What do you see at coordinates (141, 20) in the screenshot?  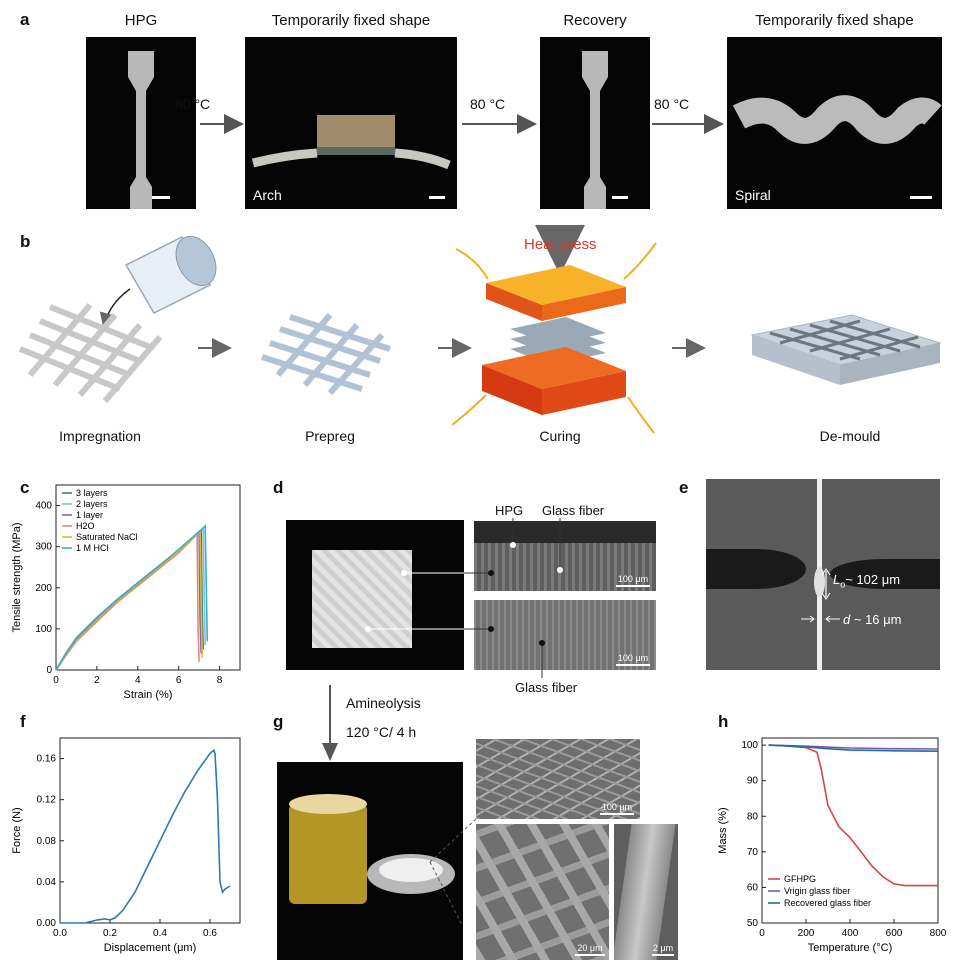 I see `panel-a-title-1: HPG` at bounding box center [141, 20].